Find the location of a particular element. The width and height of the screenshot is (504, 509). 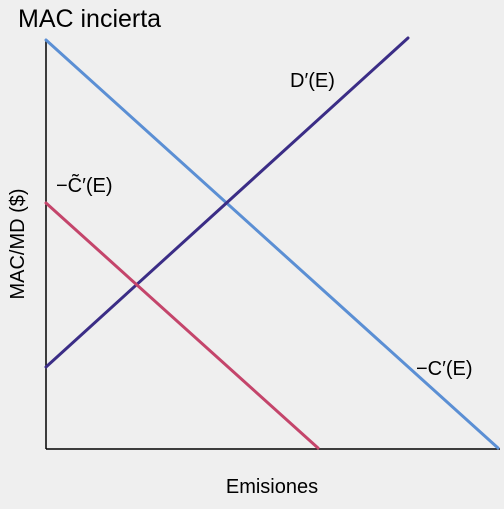

cost-curve-label: −C′(E) is located at coordinates (444, 369).